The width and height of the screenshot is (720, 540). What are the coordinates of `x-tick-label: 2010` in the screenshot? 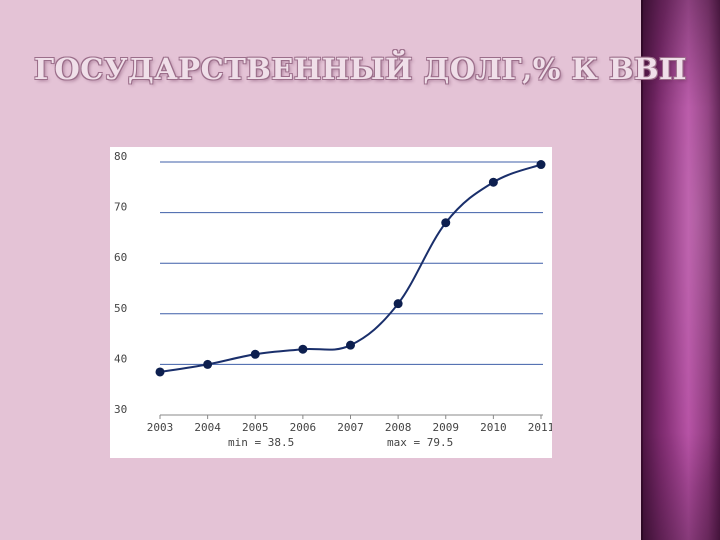 It's located at (493, 427).